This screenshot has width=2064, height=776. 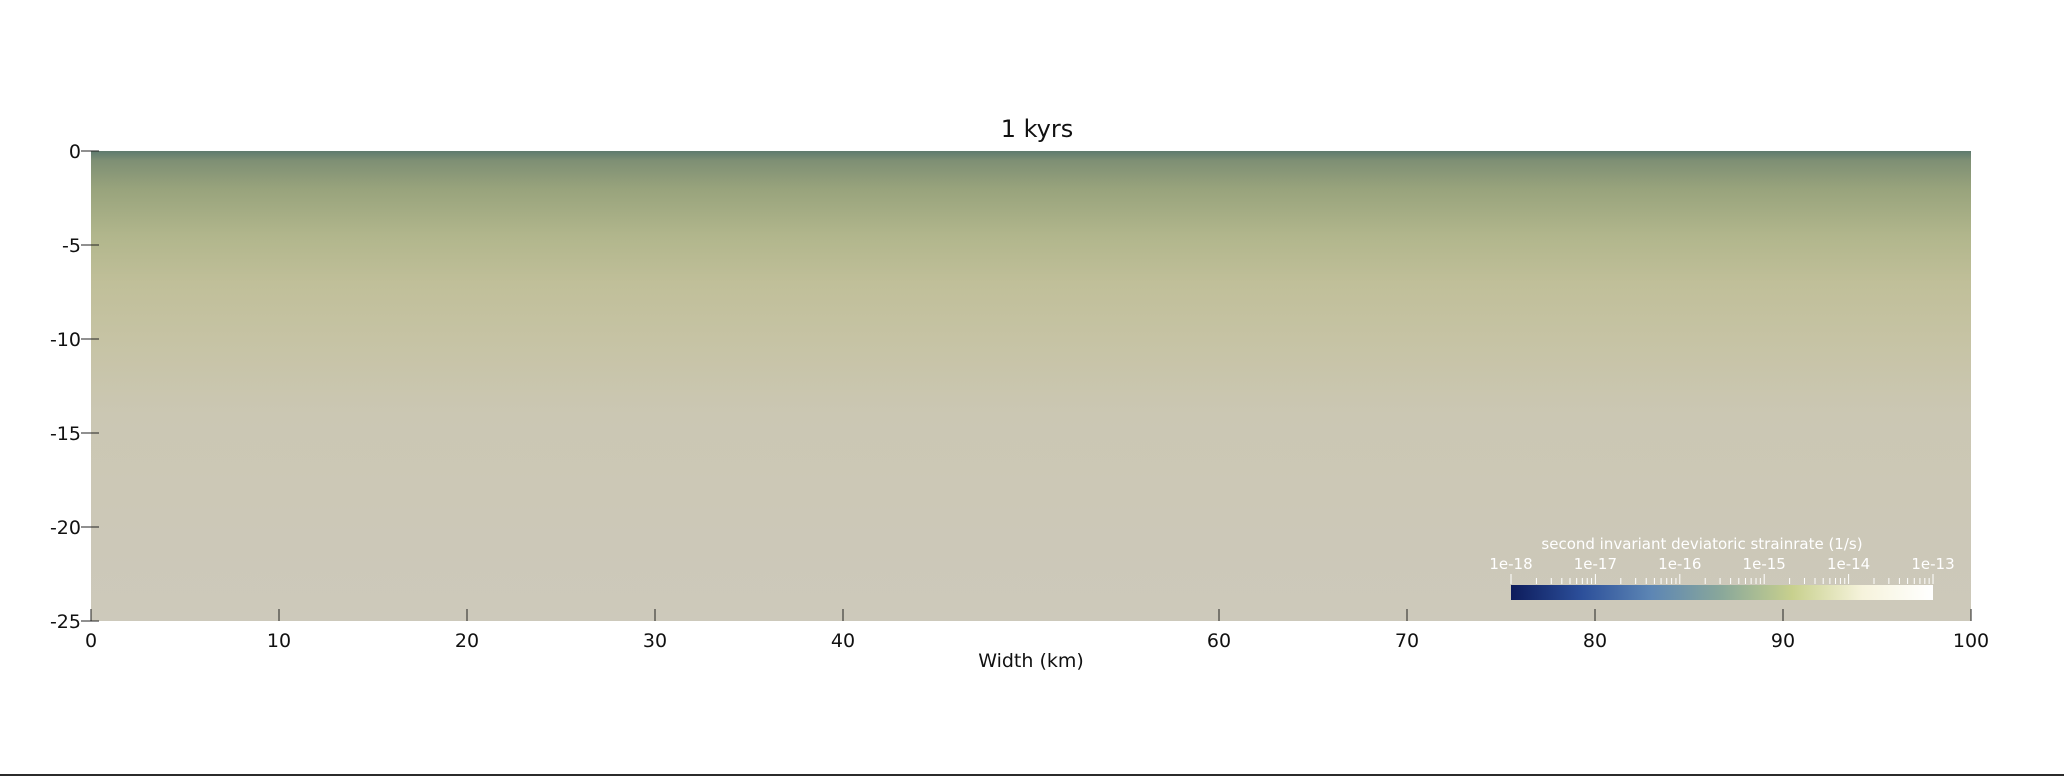 What do you see at coordinates (1764, 564) in the screenshot?
I see `colorbar-tick-label: 1e-15` at bounding box center [1764, 564].